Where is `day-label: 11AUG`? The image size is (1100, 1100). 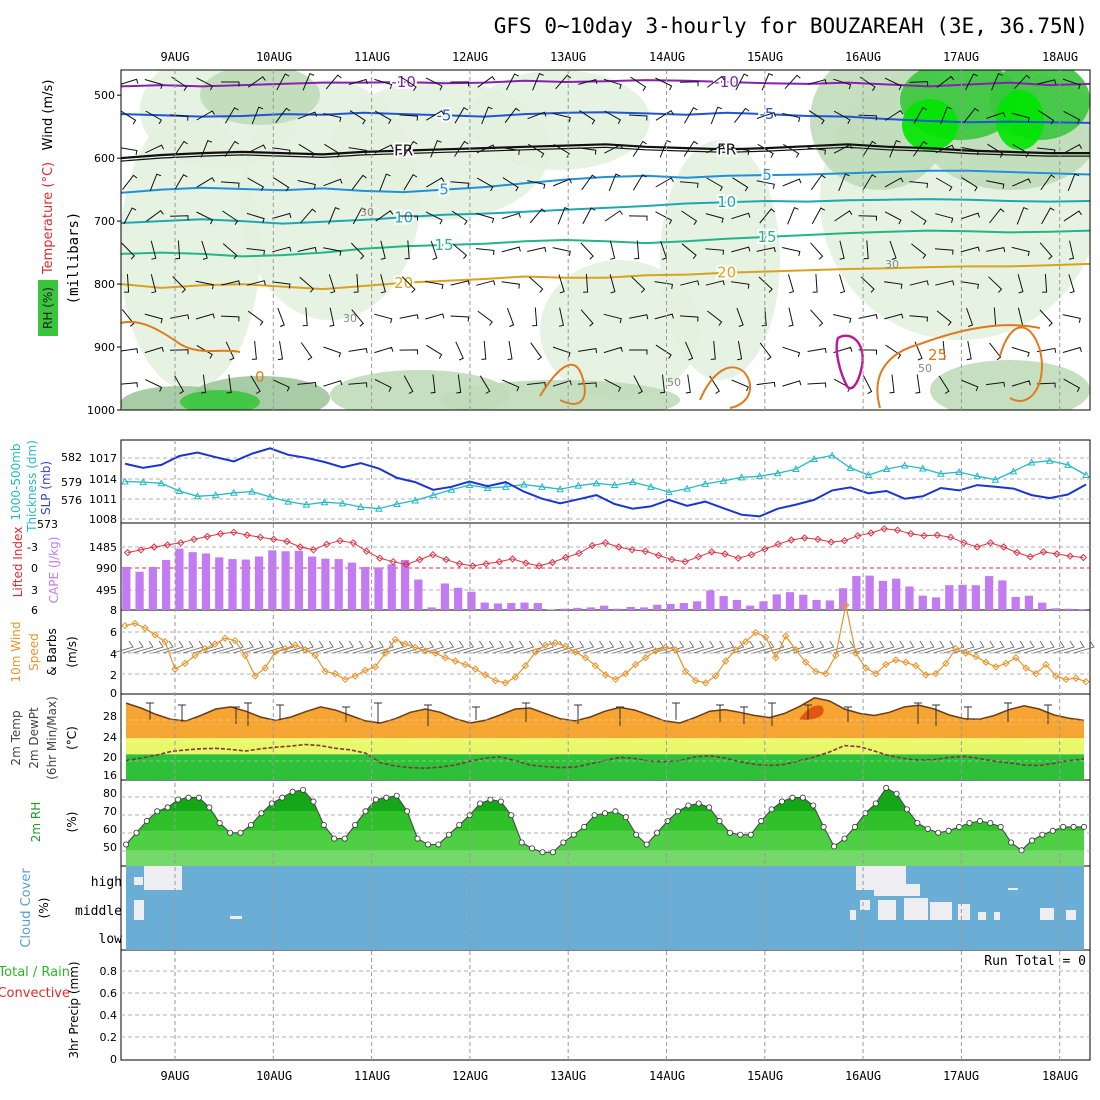 day-label: 11AUG is located at coordinates (372, 57).